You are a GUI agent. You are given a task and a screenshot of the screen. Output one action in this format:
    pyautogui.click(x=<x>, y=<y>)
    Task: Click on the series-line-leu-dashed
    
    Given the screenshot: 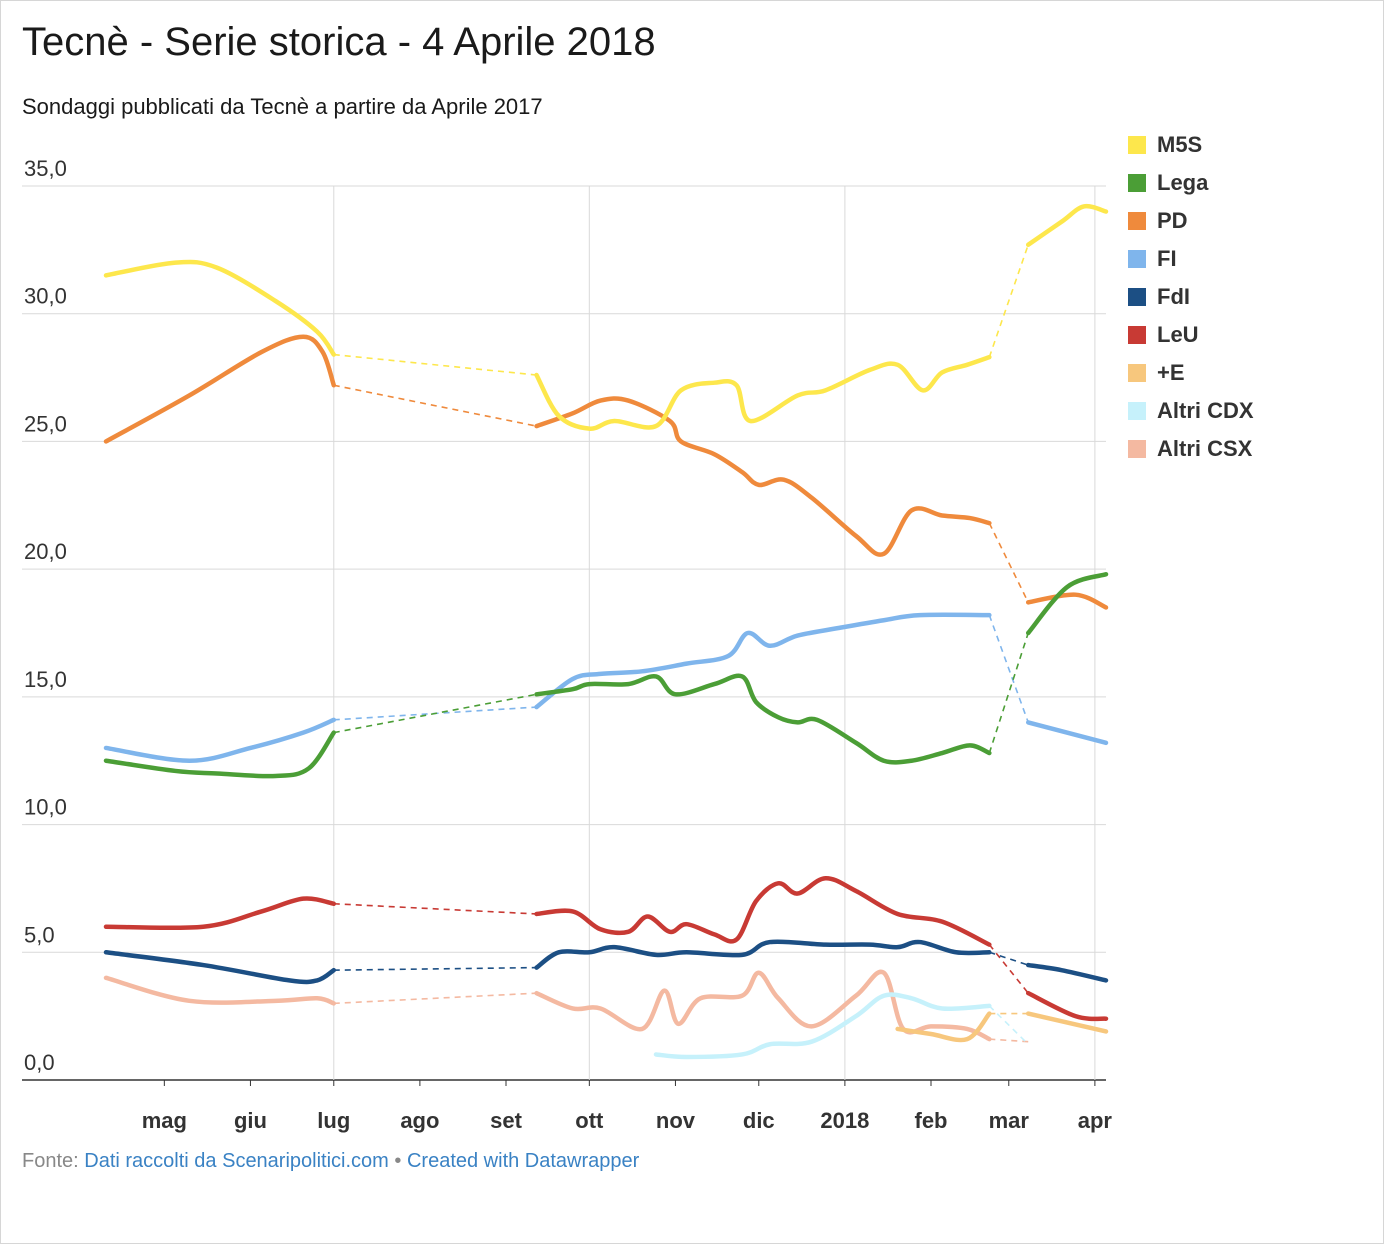 What is the action you would take?
    pyautogui.click(x=435, y=908)
    